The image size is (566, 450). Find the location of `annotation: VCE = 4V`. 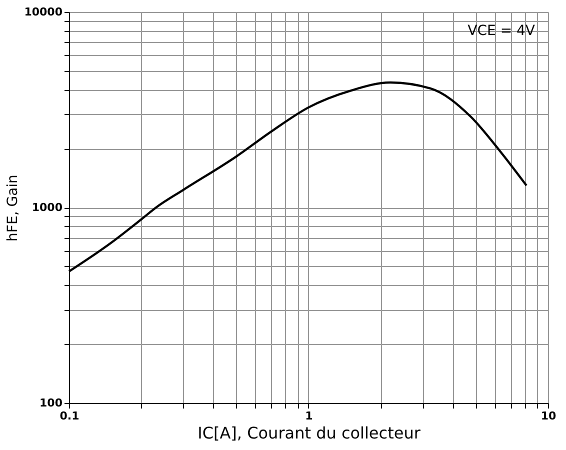

annotation: VCE = 4V is located at coordinates (502, 31).